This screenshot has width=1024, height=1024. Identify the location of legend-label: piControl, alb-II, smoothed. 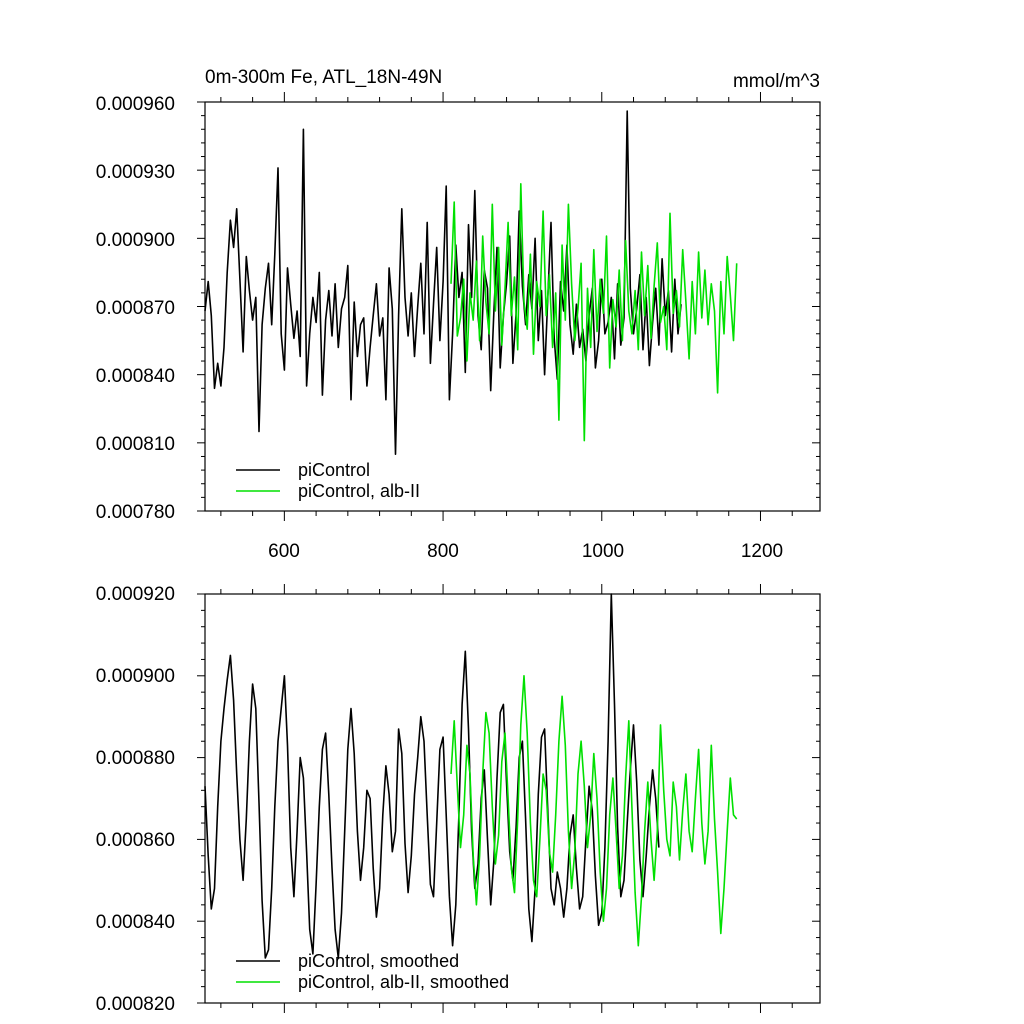
(403, 982).